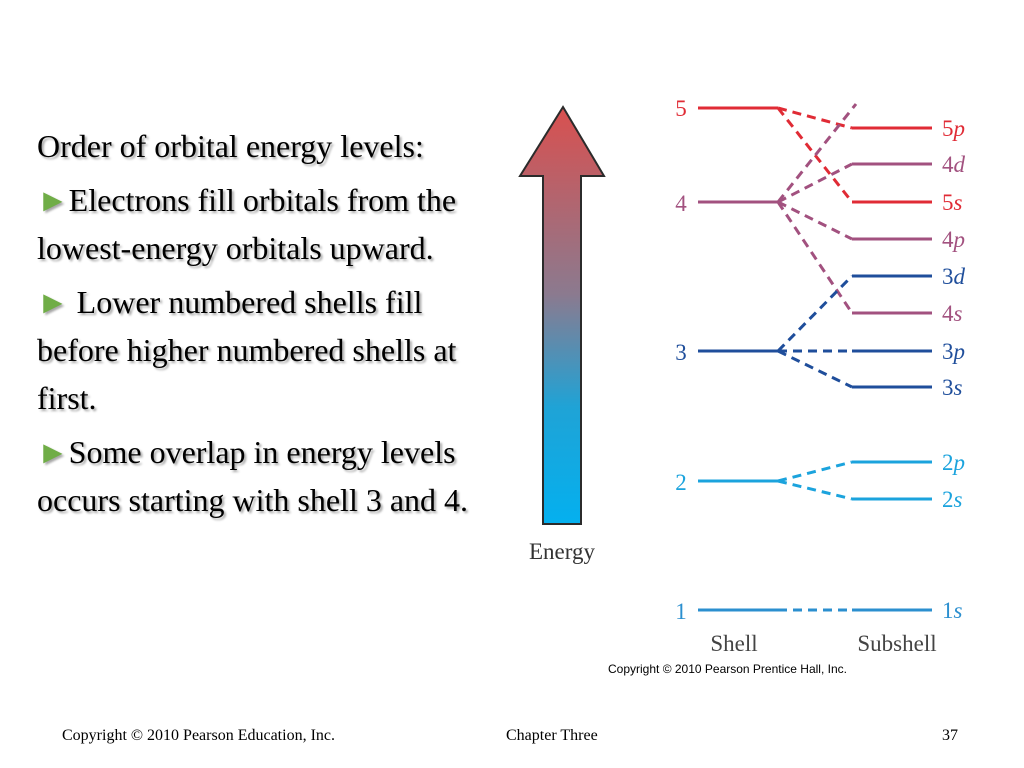 Image resolution: width=1024 pixels, height=768 pixels. Describe the element at coordinates (952, 610) in the screenshot. I see `subshell-label-1s: 1s` at that location.